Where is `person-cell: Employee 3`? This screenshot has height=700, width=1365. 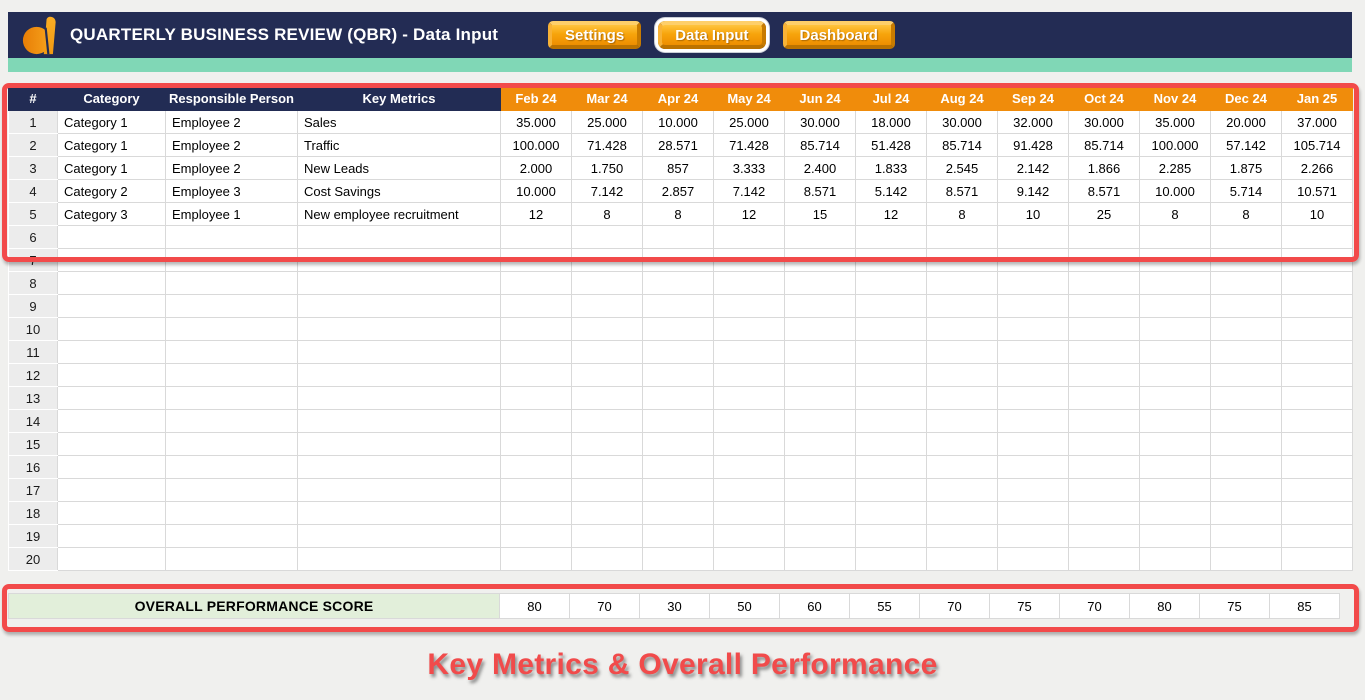 person-cell: Employee 3 is located at coordinates (231, 191).